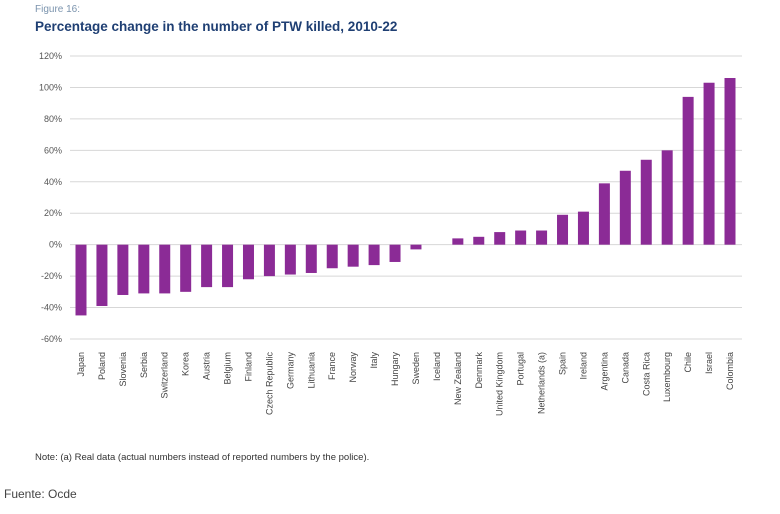  Describe the element at coordinates (51, 339) in the screenshot. I see `y-tick-label: -60%` at that location.